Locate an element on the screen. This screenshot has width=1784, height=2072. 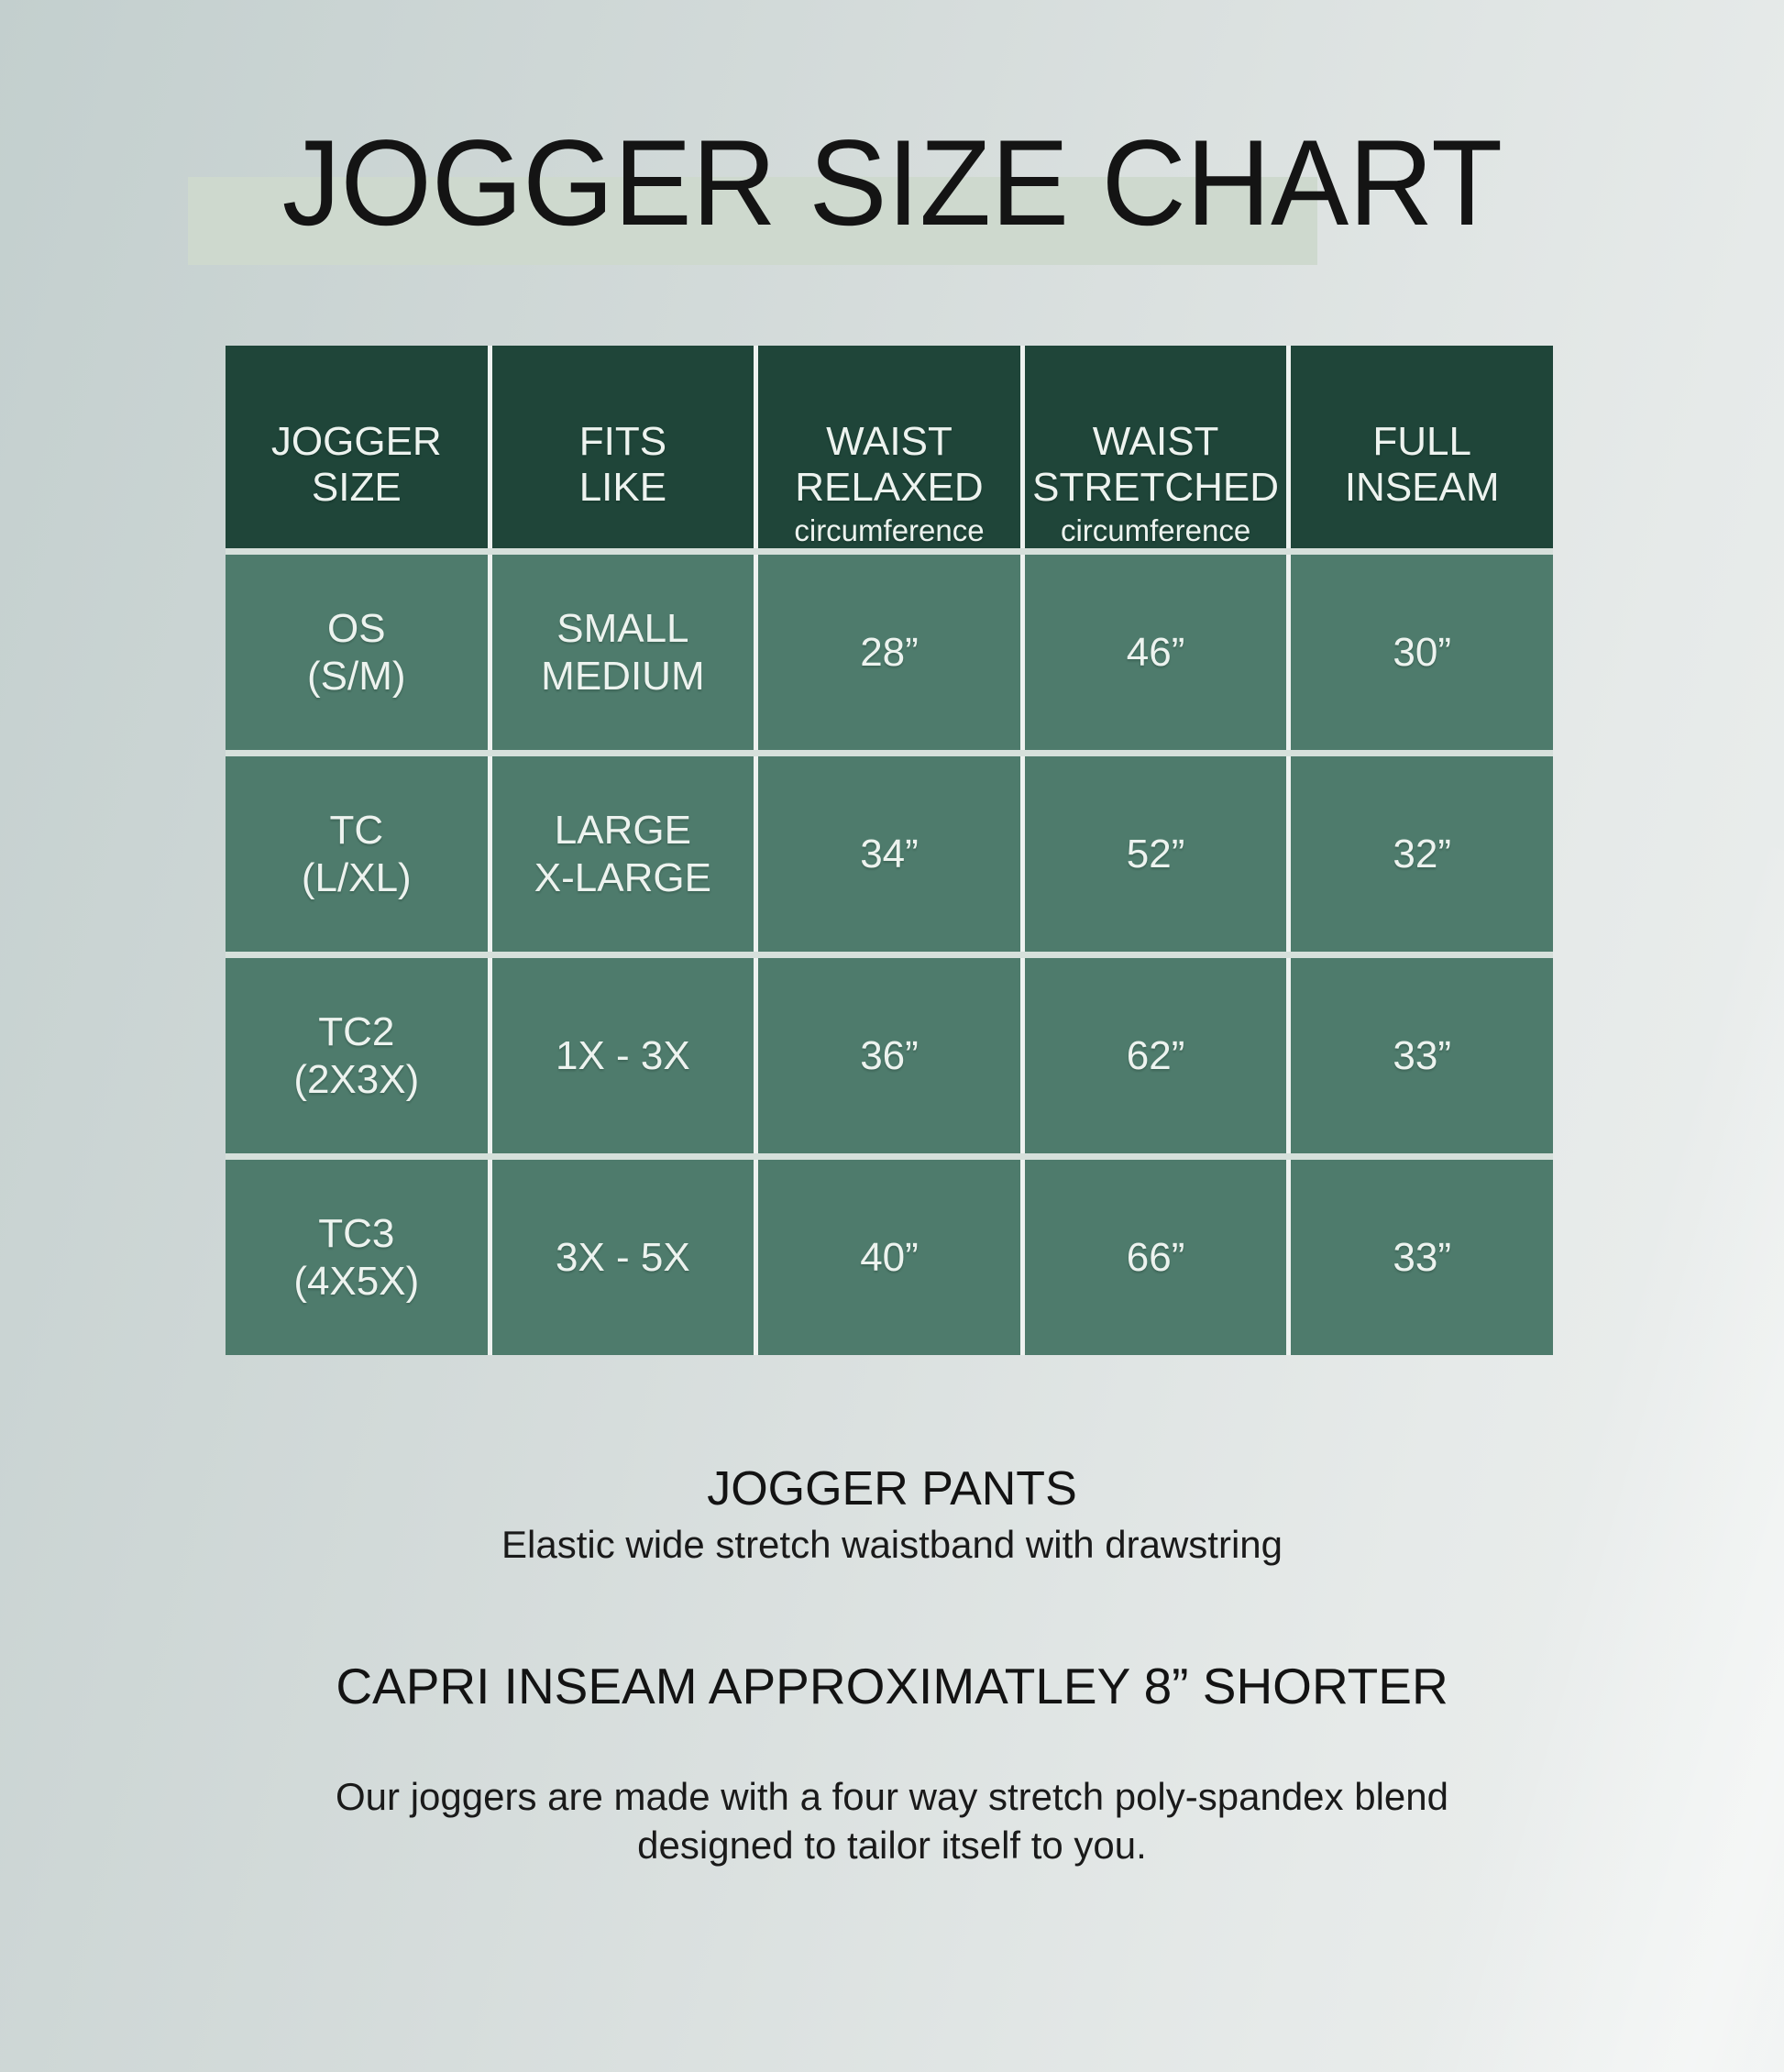
table-cell-size: TC2 (2X3X) is located at coordinates (357, 1055).